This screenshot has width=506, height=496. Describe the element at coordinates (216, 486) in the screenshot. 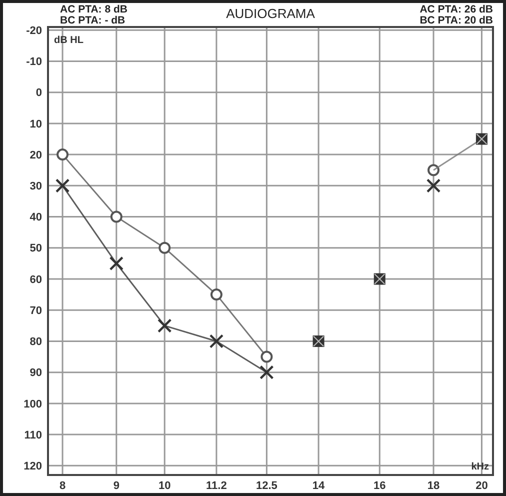

I see `x-tick-label: 11.2` at that location.